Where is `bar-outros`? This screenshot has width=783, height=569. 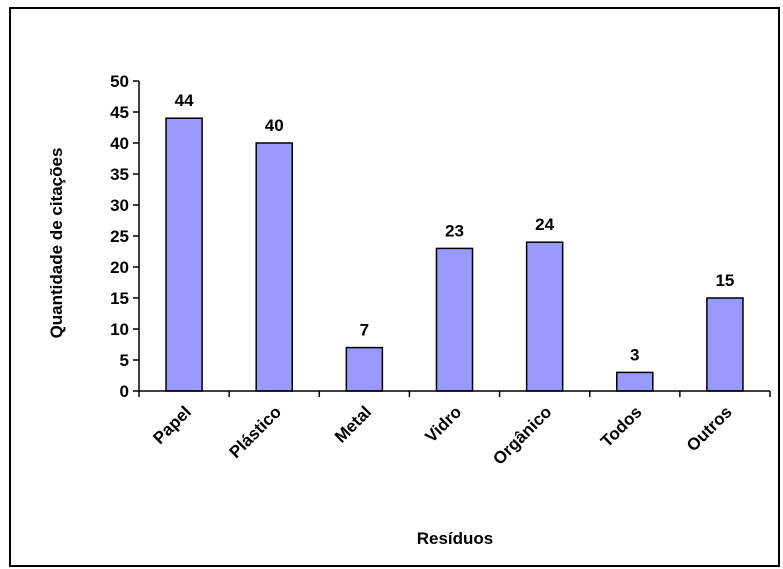
bar-outros is located at coordinates (725, 344).